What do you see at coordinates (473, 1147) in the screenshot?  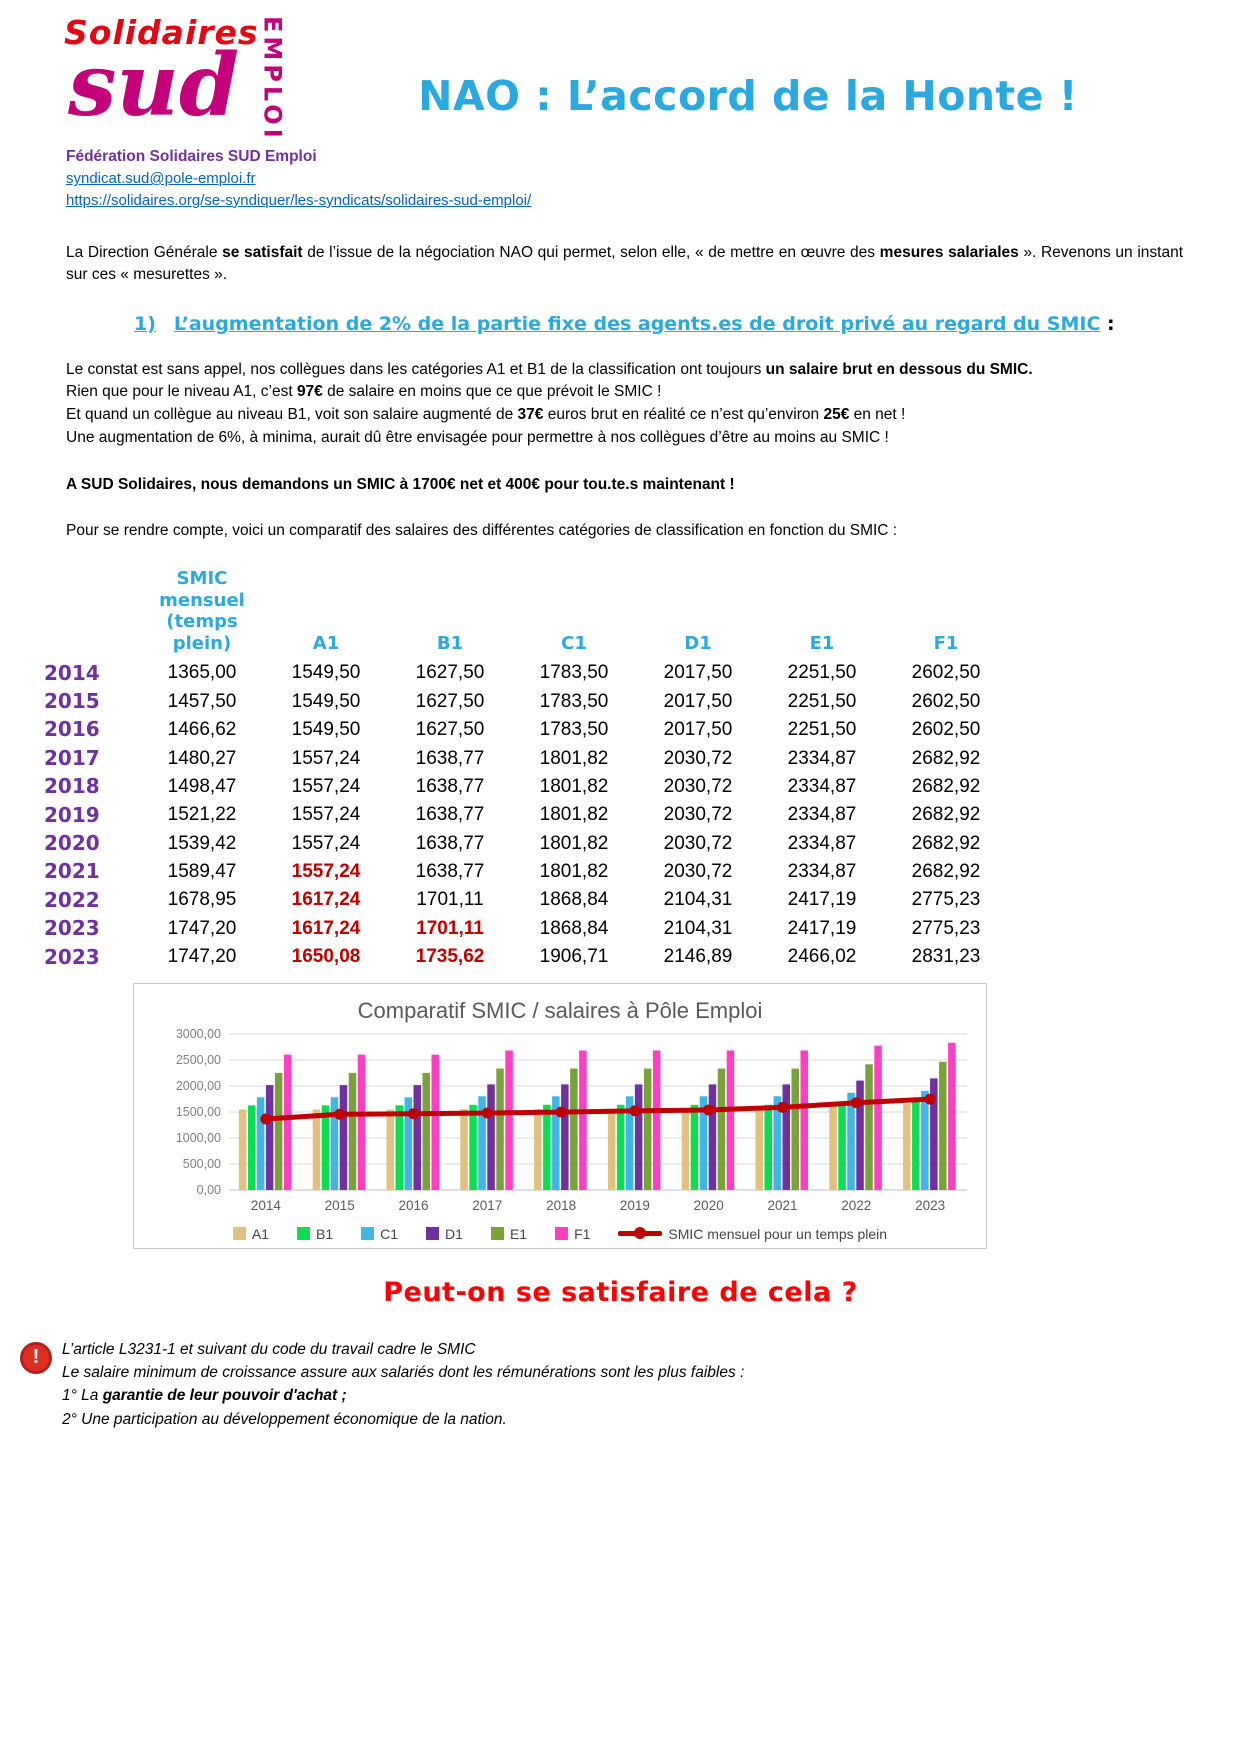 I see `bar-B1-2017` at bounding box center [473, 1147].